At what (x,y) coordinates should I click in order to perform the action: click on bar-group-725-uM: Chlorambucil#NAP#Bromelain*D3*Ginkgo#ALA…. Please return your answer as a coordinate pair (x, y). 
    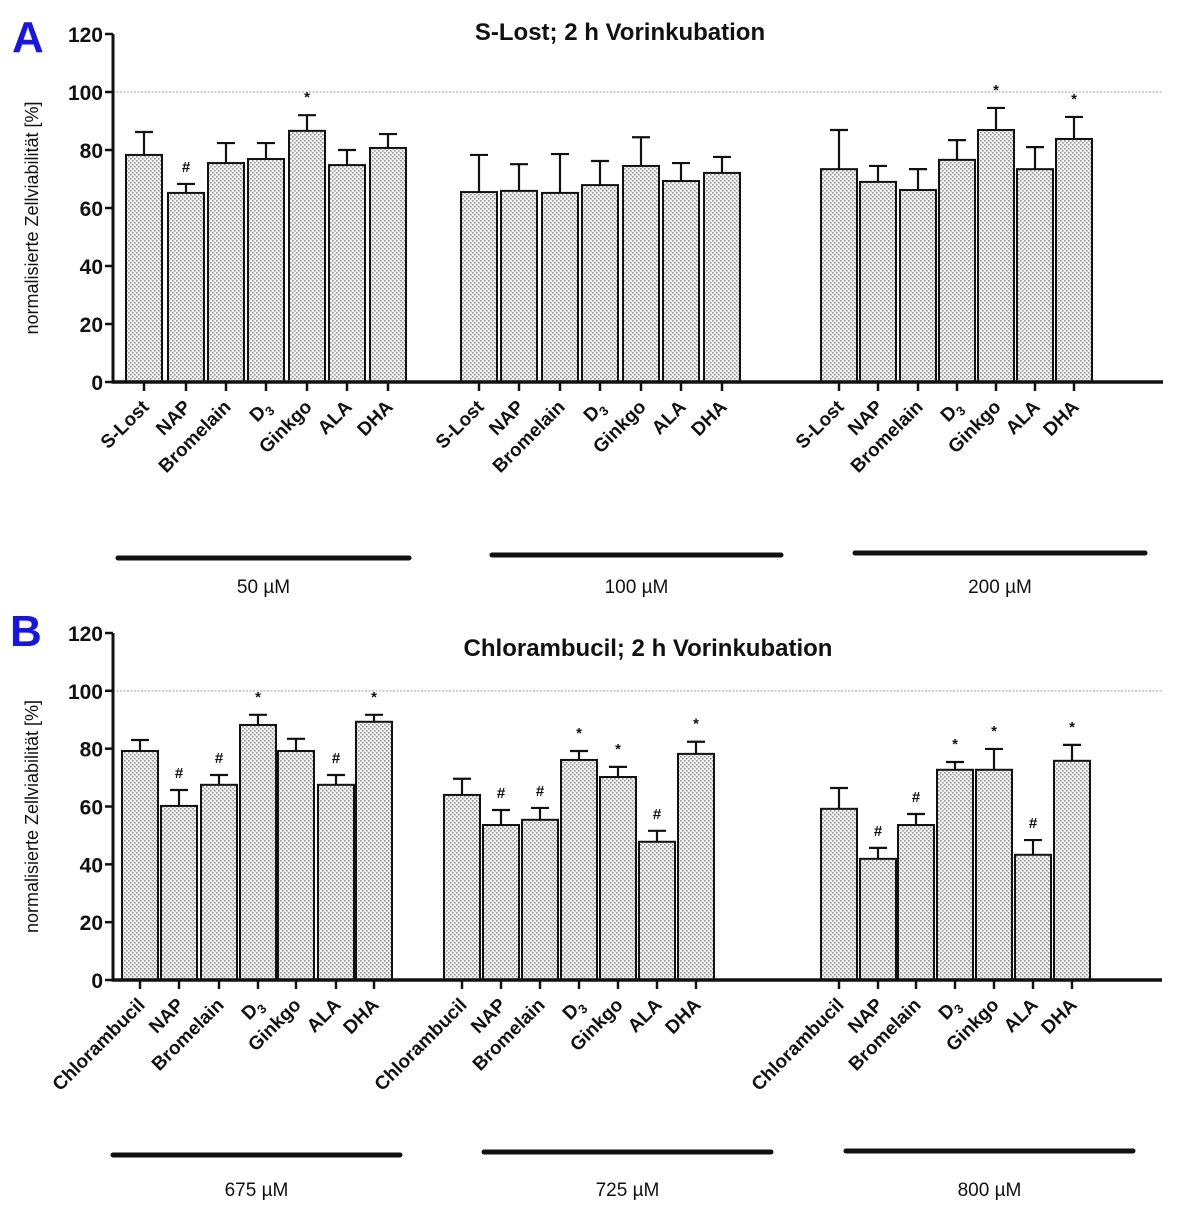
    Looking at the image, I should click on (543, 906).